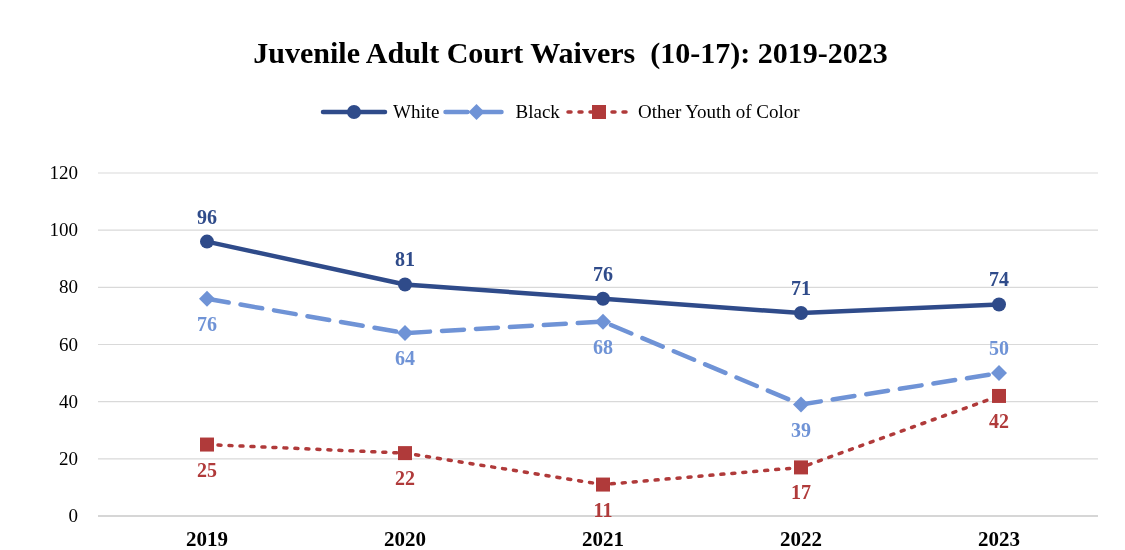 Image resolution: width=1125 pixels, height=550 pixels. What do you see at coordinates (603, 509) in the screenshot?
I see `data-label: 11` at bounding box center [603, 509].